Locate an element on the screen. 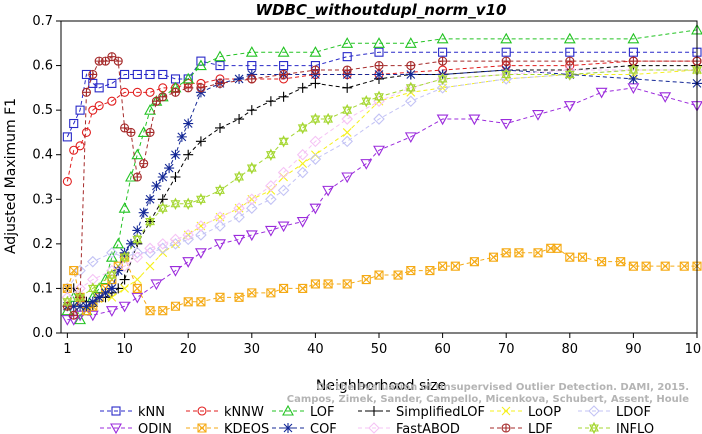 The width and height of the screenshot is (702, 434). legend-label-cof: COF is located at coordinates (323, 428).